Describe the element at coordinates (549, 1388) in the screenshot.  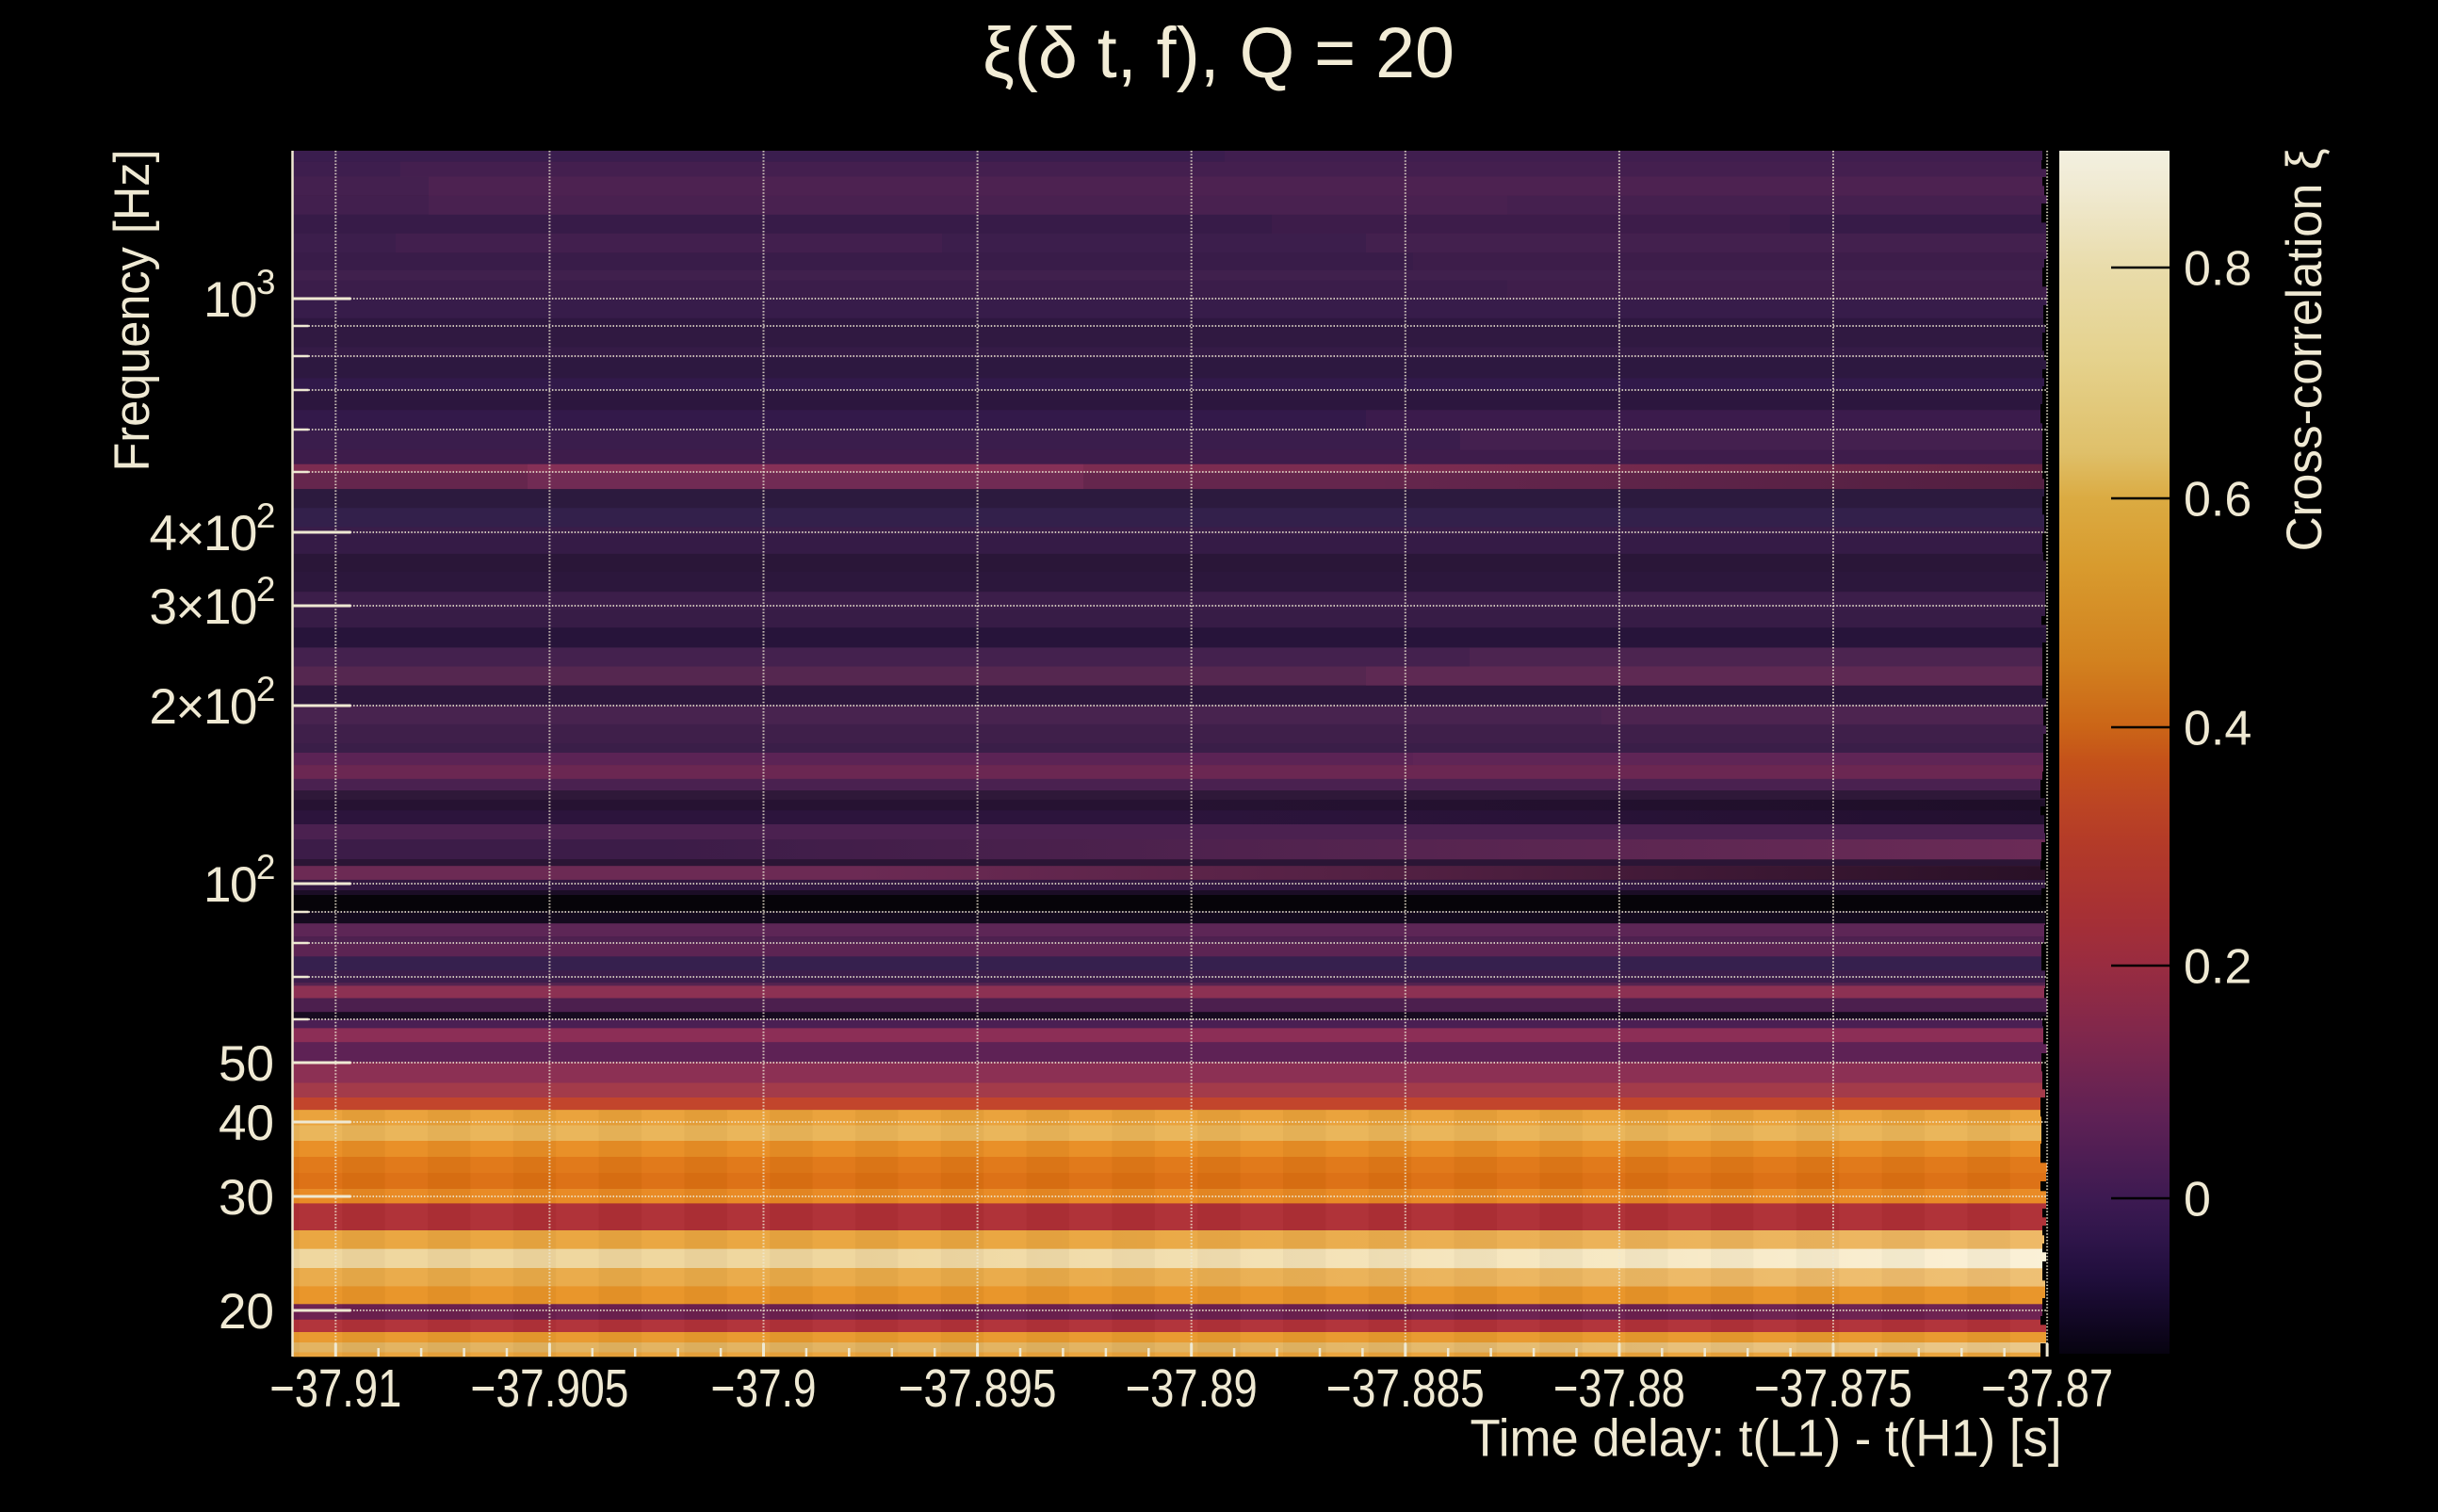
I see `svg-text: −37.905` at that location.